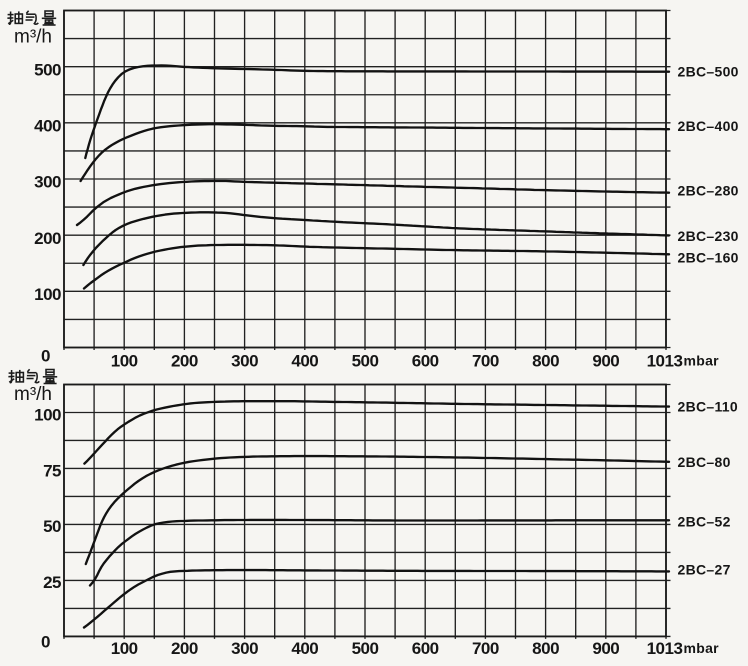 The height and width of the screenshot is (666, 748). What do you see at coordinates (708, 258) in the screenshot?
I see `svg-text: 2BC–160` at bounding box center [708, 258].